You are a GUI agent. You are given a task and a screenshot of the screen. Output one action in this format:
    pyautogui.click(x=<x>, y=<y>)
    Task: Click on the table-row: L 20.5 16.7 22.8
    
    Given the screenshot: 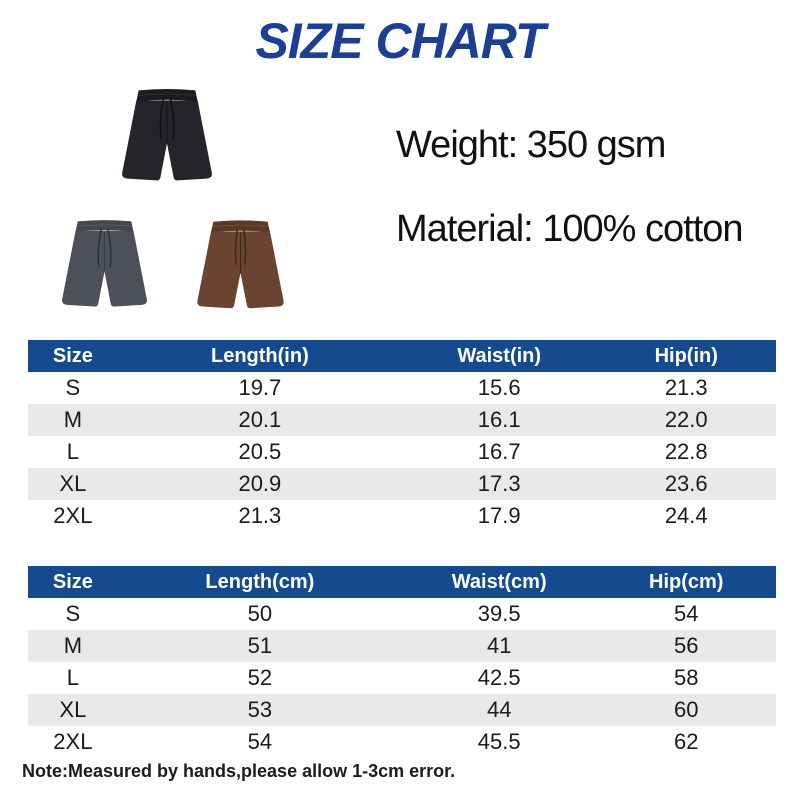 What is the action you would take?
    pyautogui.click(x=402, y=452)
    